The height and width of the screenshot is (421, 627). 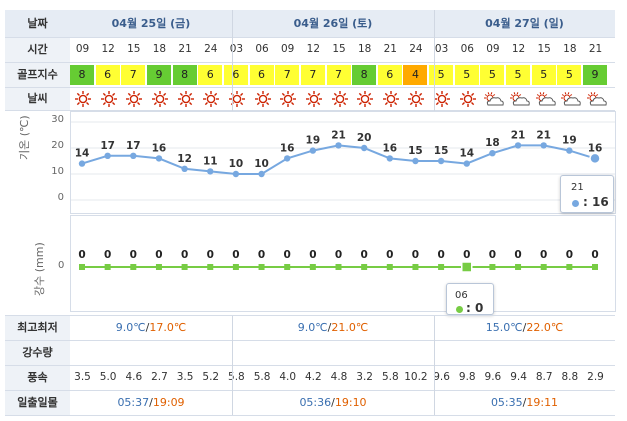 I want to click on golf-index-cell: 4, so click(x=415, y=75).